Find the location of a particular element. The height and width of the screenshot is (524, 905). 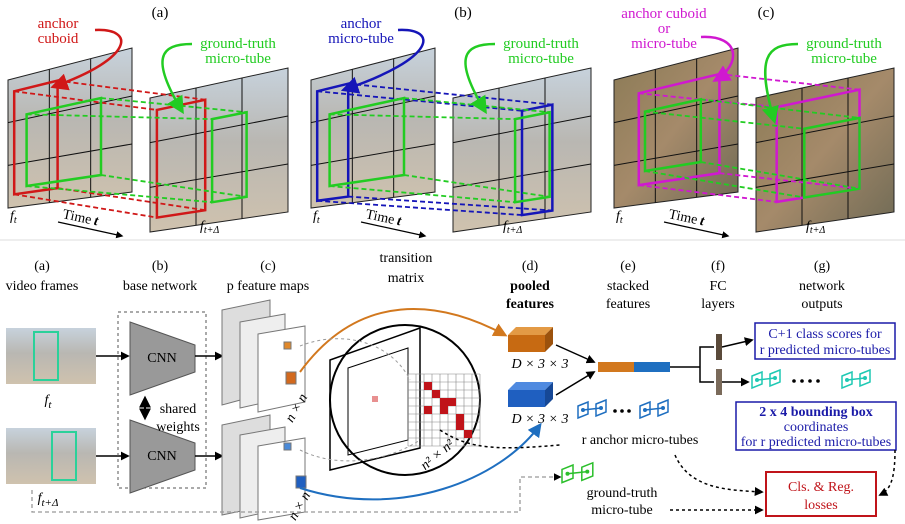

output-label: C+1 class scores for is located at coordinates (825, 334).